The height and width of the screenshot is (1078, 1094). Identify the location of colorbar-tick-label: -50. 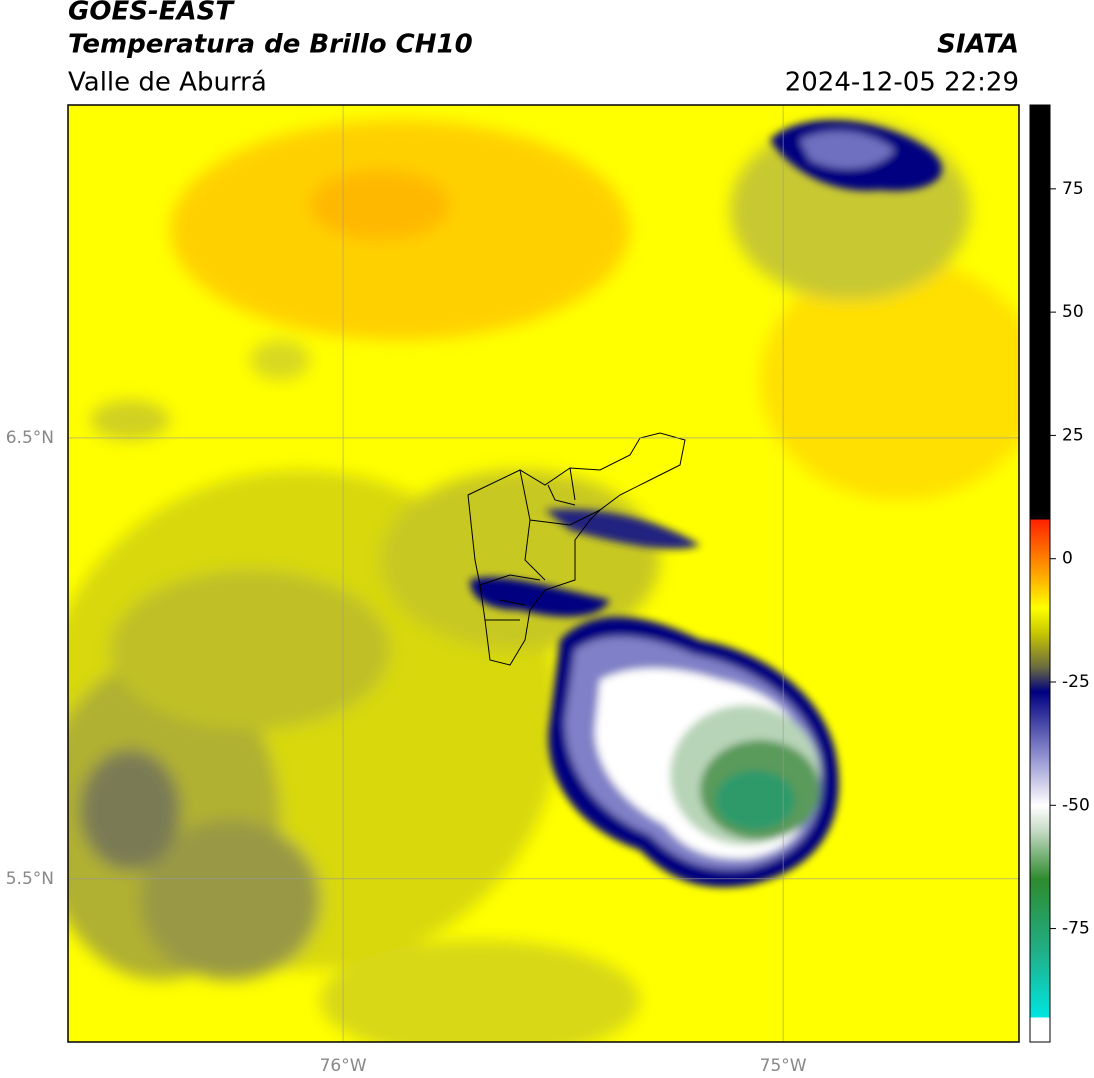
(1076, 805).